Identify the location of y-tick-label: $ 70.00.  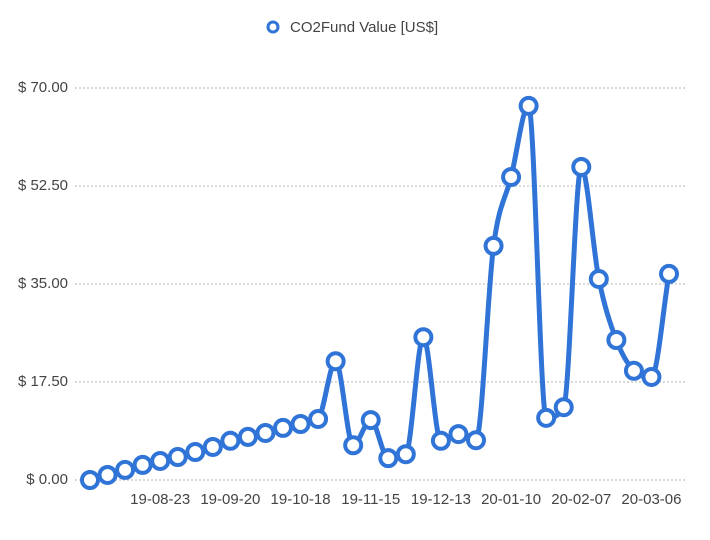
(43, 87).